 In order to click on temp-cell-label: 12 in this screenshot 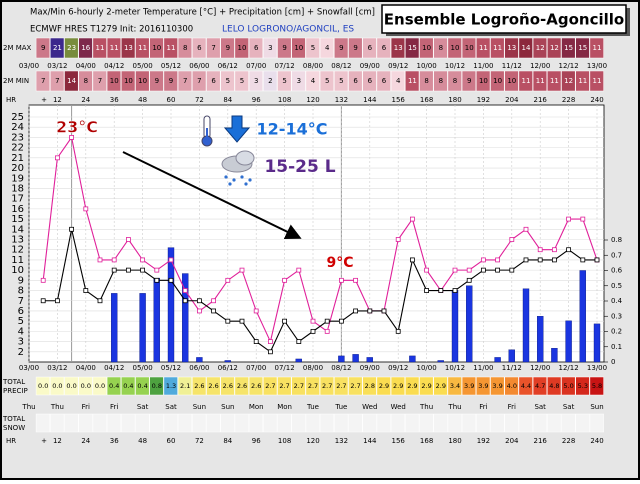, I will do `click(540, 48)`.